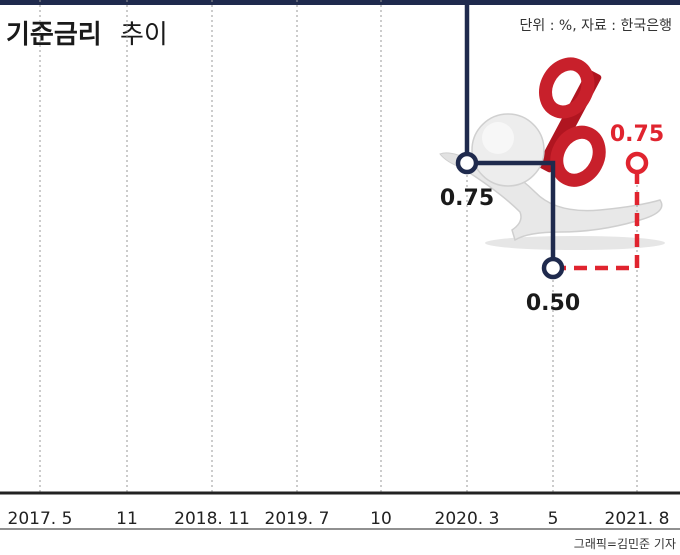 The image size is (680, 555). I want to click on chart-title-bold: 기준금리, so click(54, 35).